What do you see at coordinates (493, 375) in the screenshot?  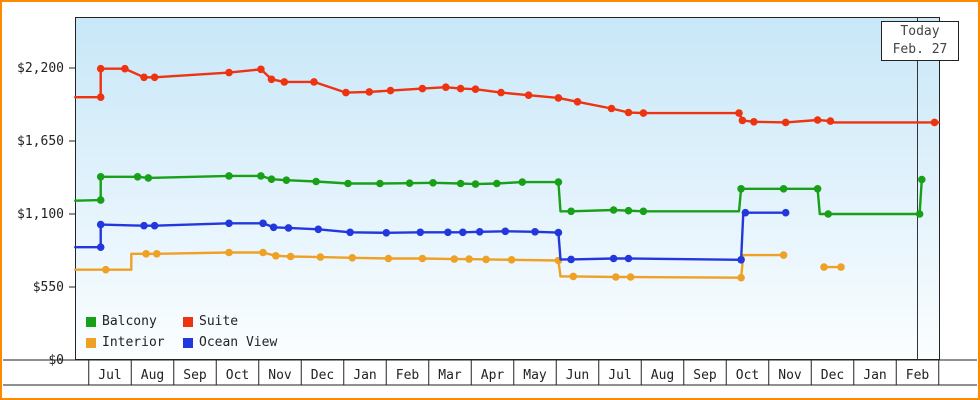 I see `x-axis-month-label: Apr` at bounding box center [493, 375].